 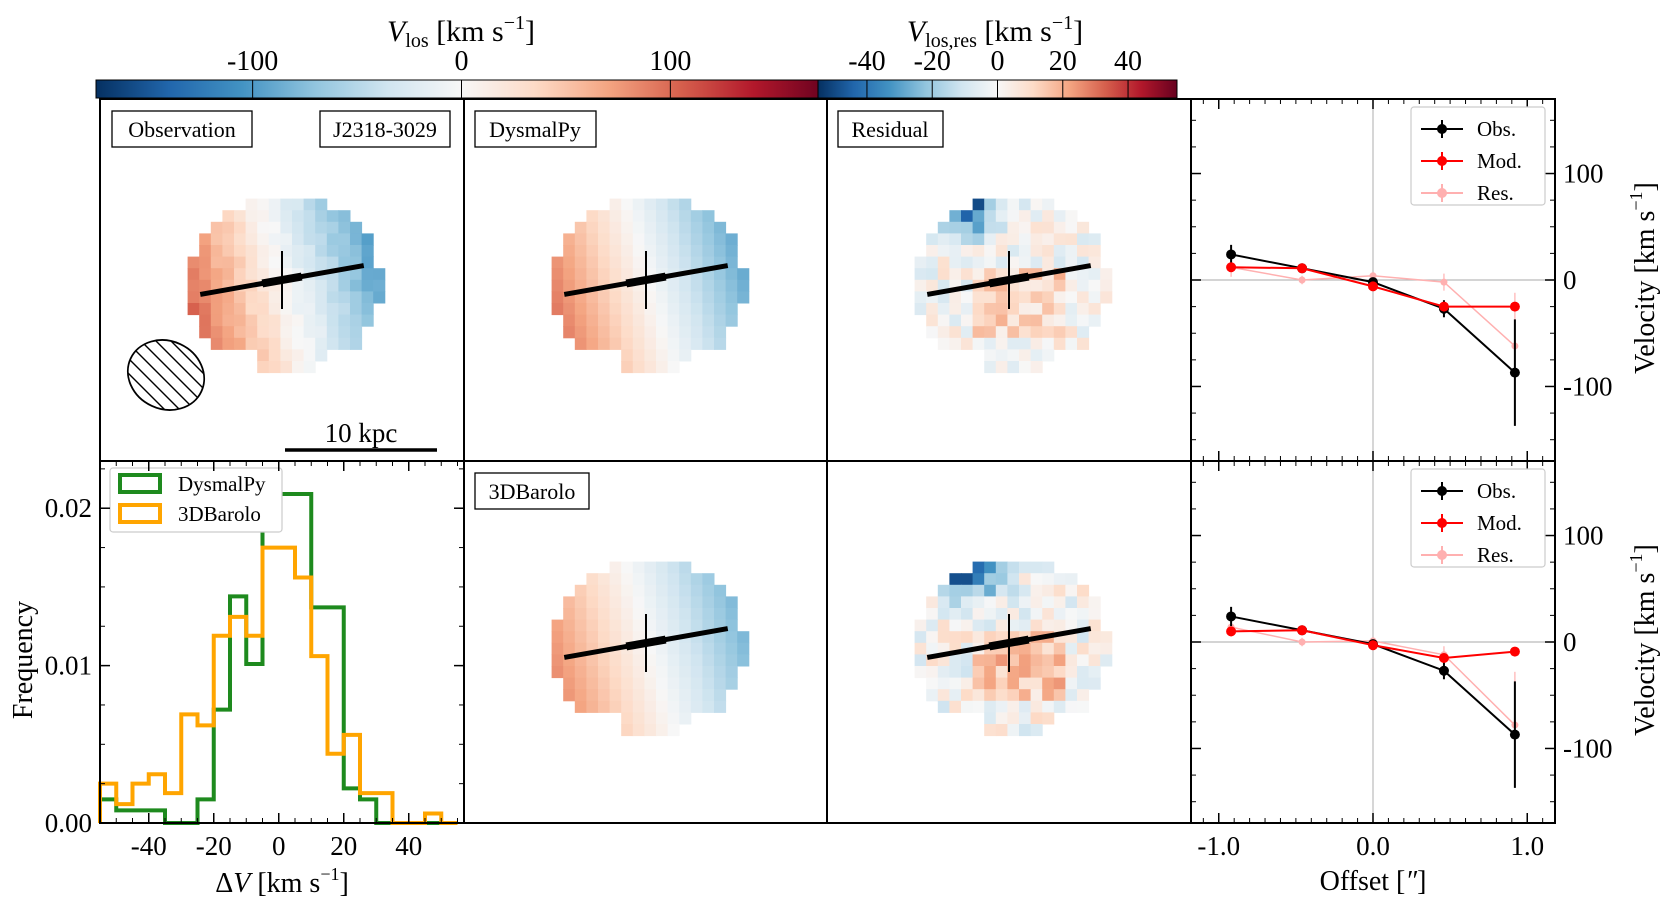 I want to click on scalebar-label: 10 kpc, so click(x=361, y=433).